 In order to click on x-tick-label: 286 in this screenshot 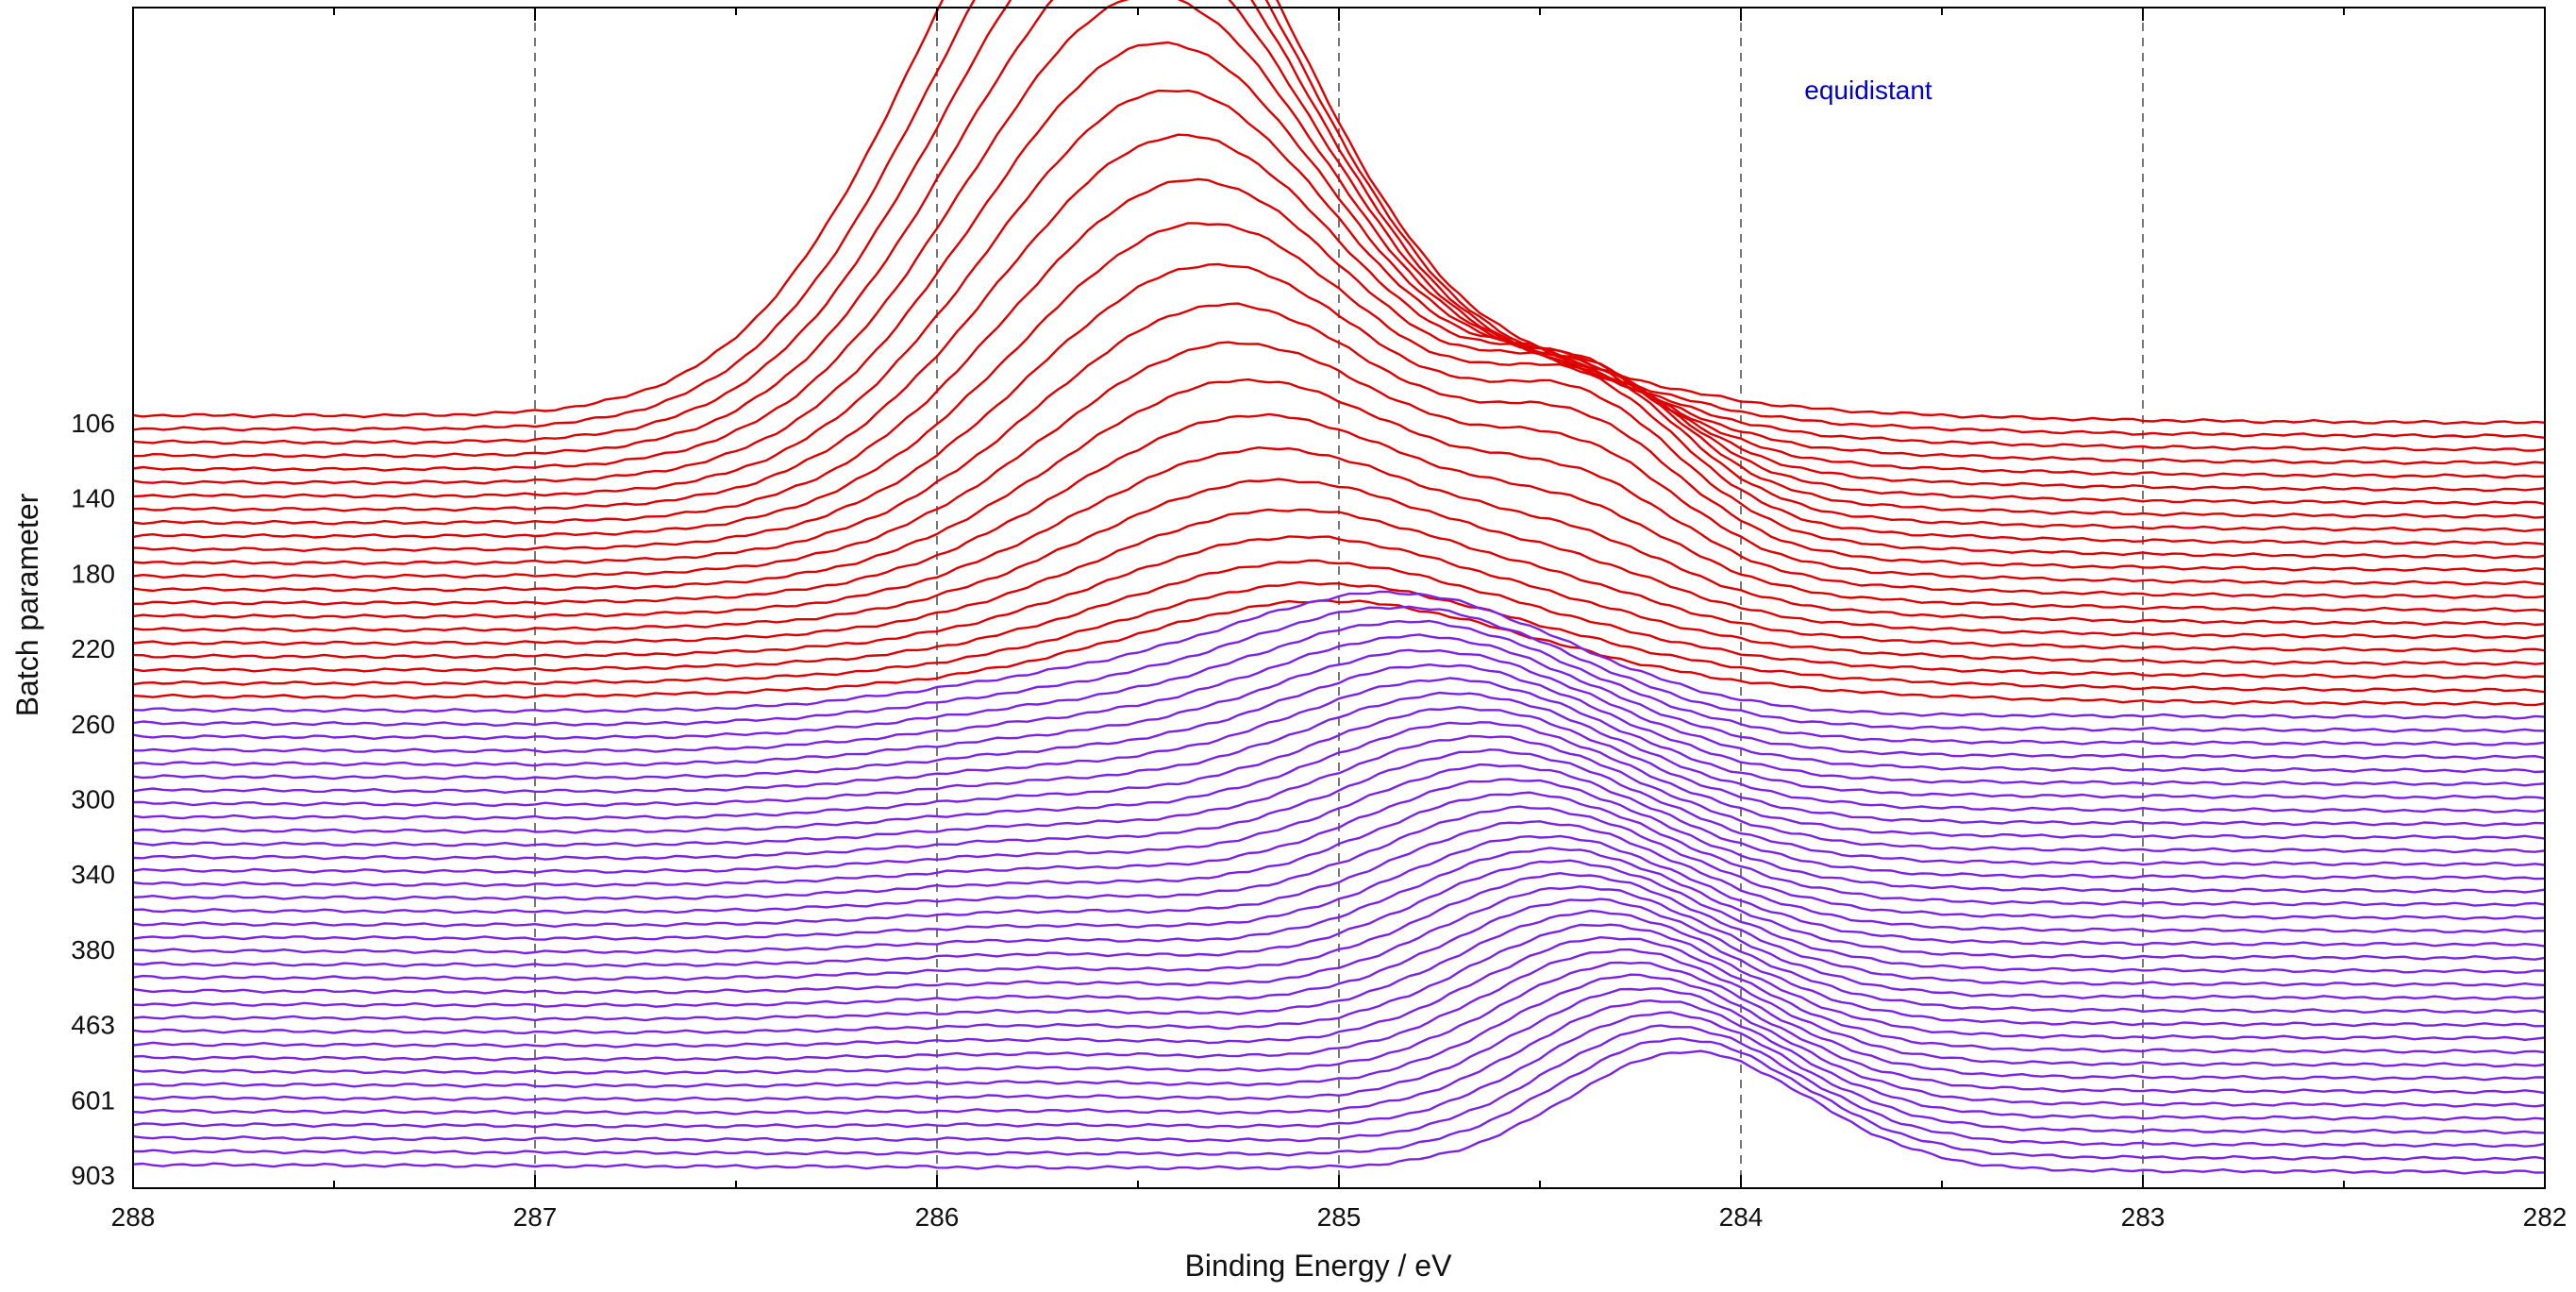, I will do `click(937, 1217)`.